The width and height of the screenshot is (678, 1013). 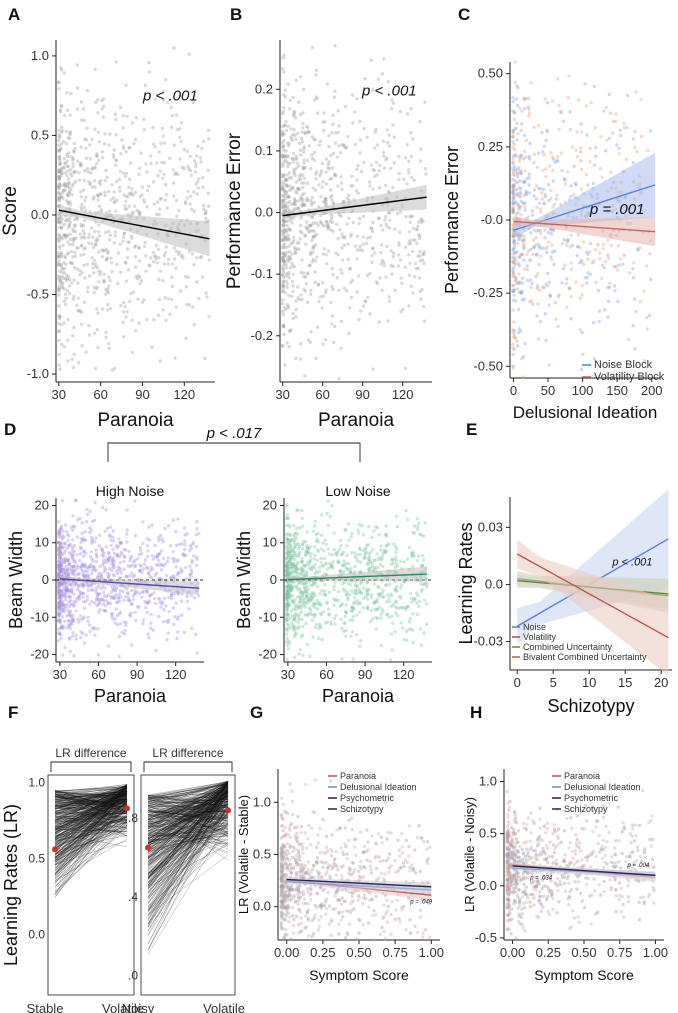 I want to click on x-axis-label: Delusional Ideation, so click(x=585, y=412).